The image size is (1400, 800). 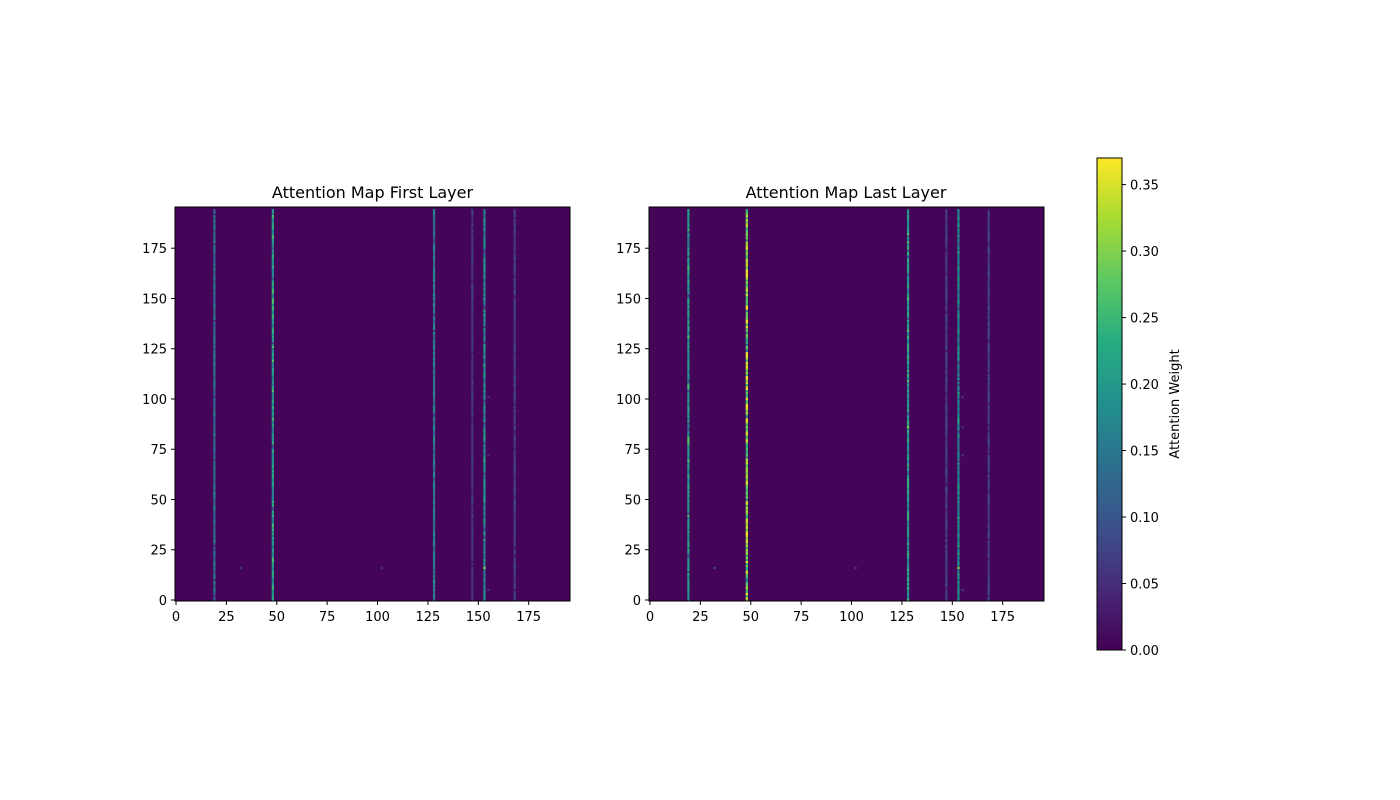 What do you see at coordinates (851, 617) in the screenshot?
I see `x-tick-label: 100` at bounding box center [851, 617].